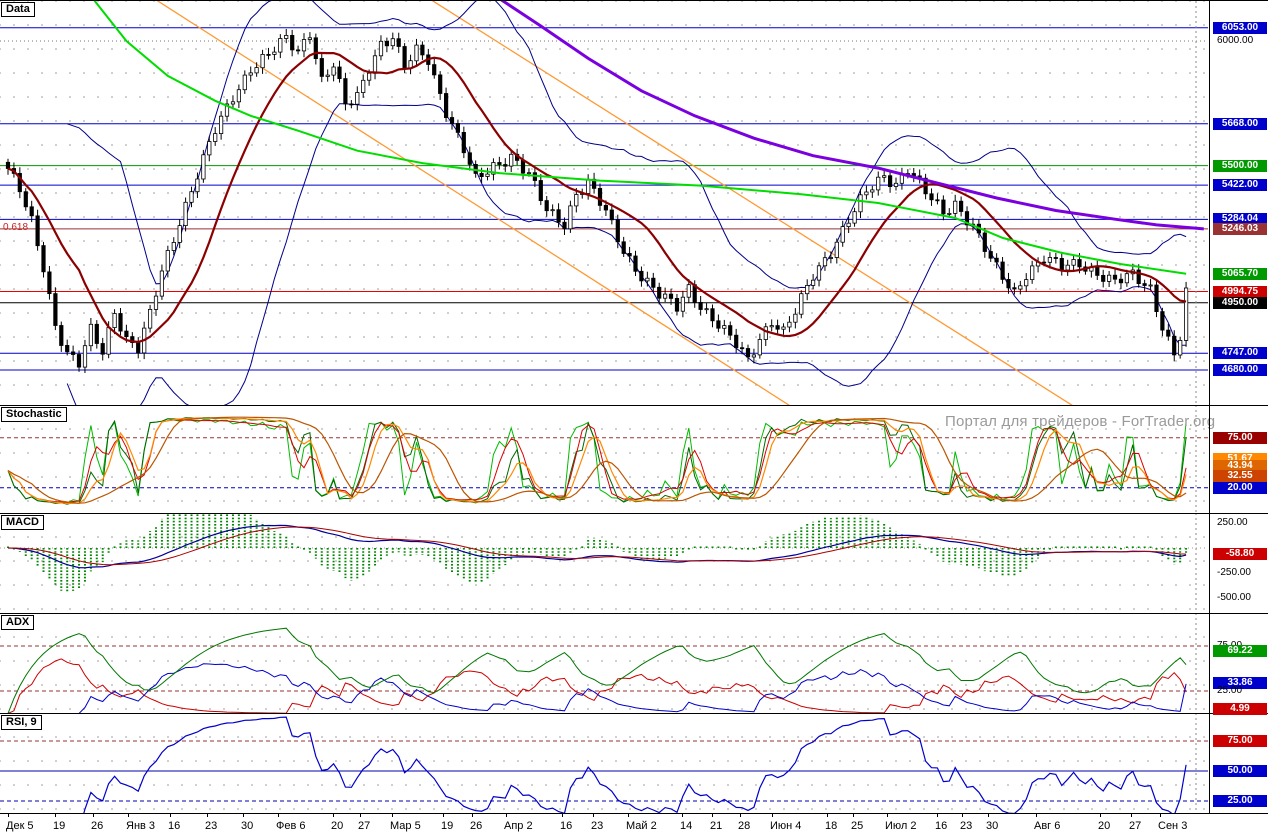 This screenshot has width=1268, height=835. What do you see at coordinates (1234, 572) in the screenshot?
I see `price-label: -250.00` at bounding box center [1234, 572].